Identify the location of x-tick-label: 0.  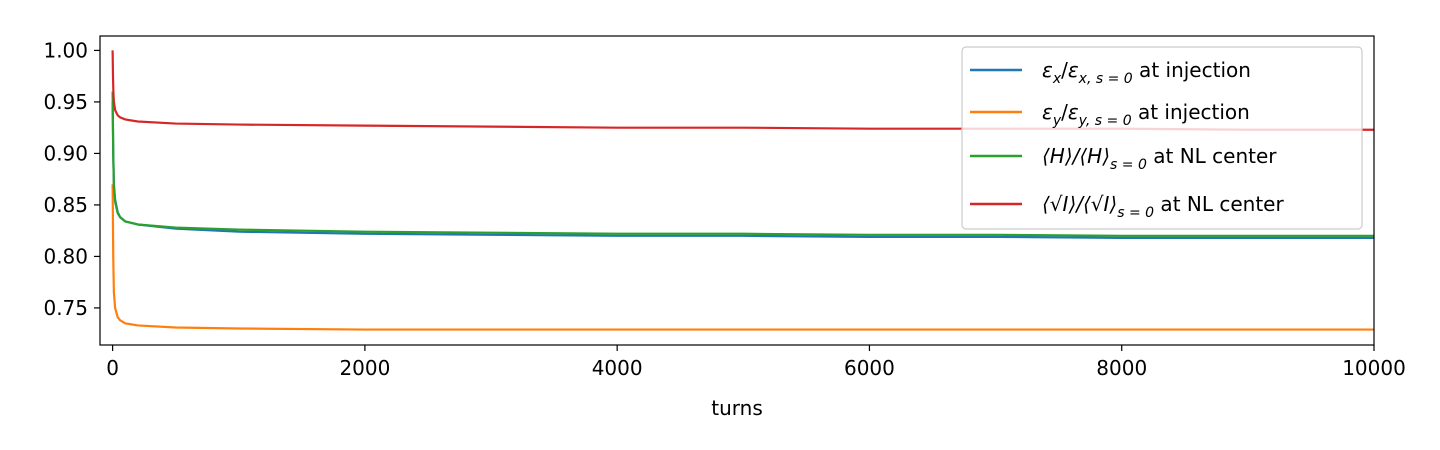
(112, 368).